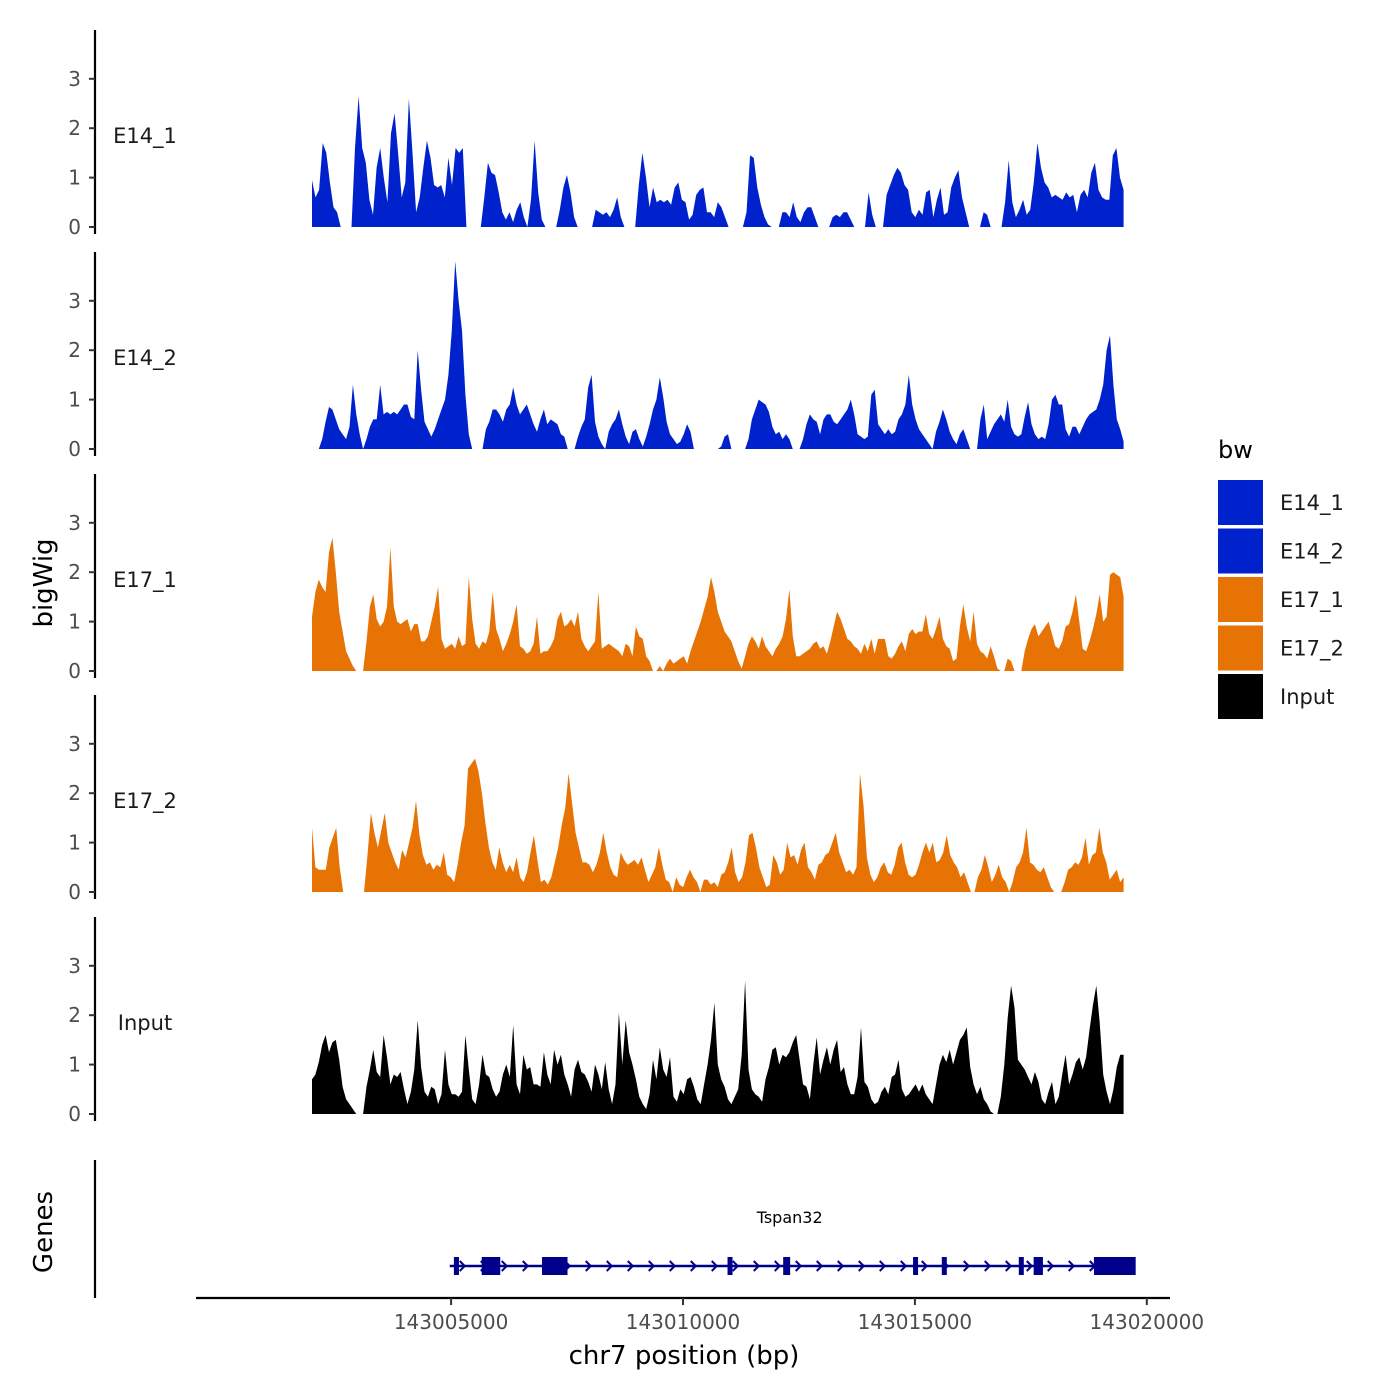  What do you see at coordinates (1312, 552) in the screenshot?
I see `legend-label: E14_2` at bounding box center [1312, 552].